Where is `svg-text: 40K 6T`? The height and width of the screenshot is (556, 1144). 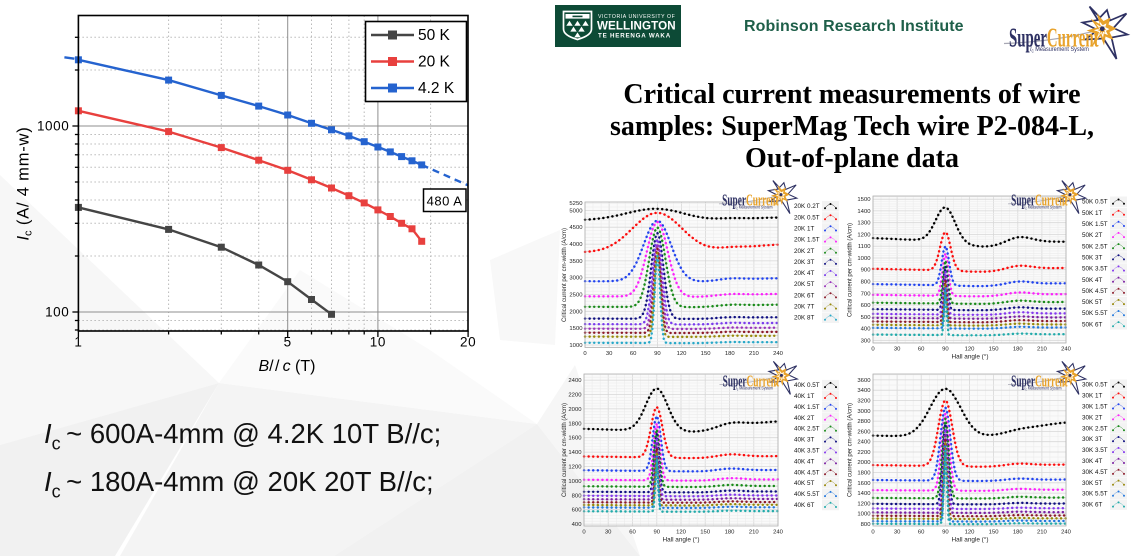 svg-text: 40K 6T is located at coordinates (804, 505).